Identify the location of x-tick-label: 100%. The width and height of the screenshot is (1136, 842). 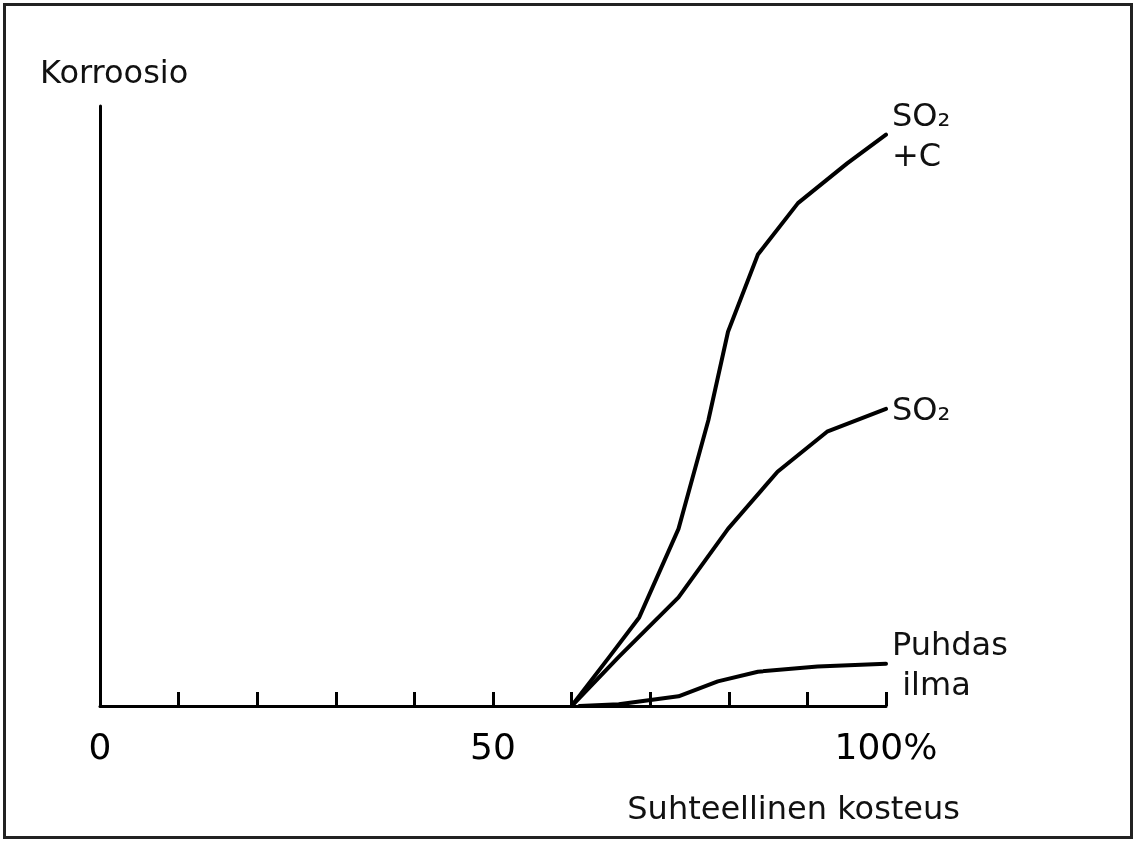
(886, 746).